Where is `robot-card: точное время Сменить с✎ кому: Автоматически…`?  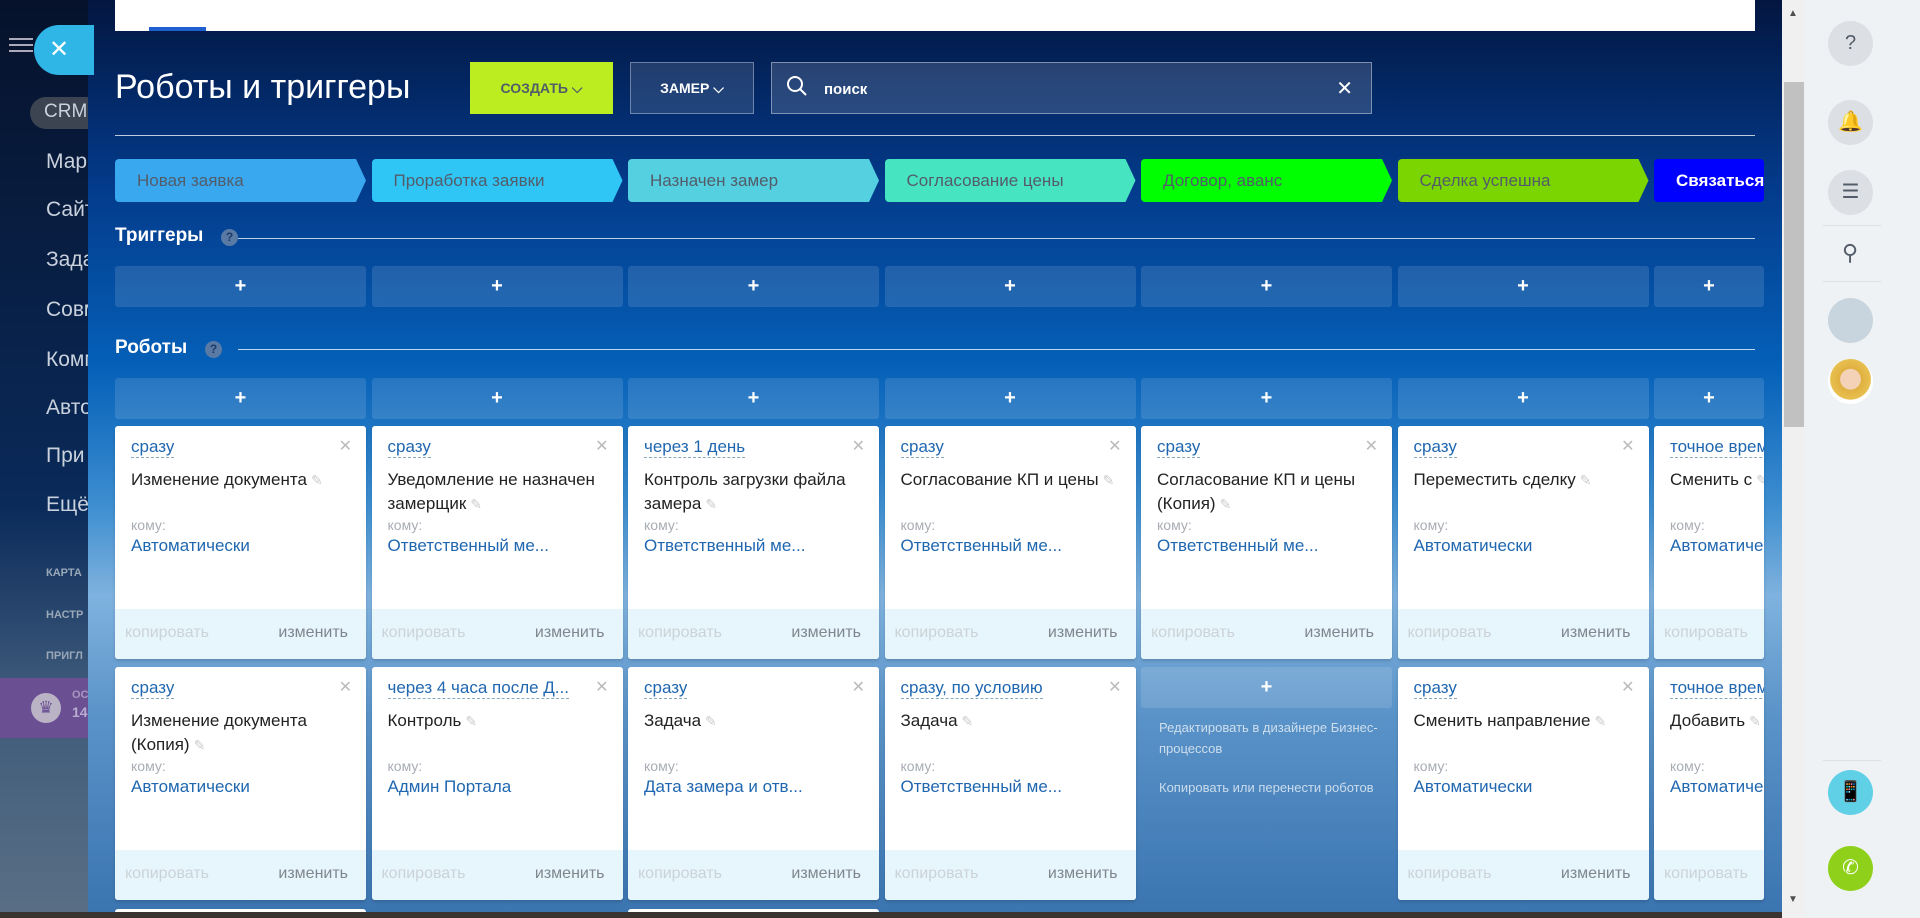 robot-card: точное время Сменить с✎ кому: Автоматически… is located at coordinates (1709, 542).